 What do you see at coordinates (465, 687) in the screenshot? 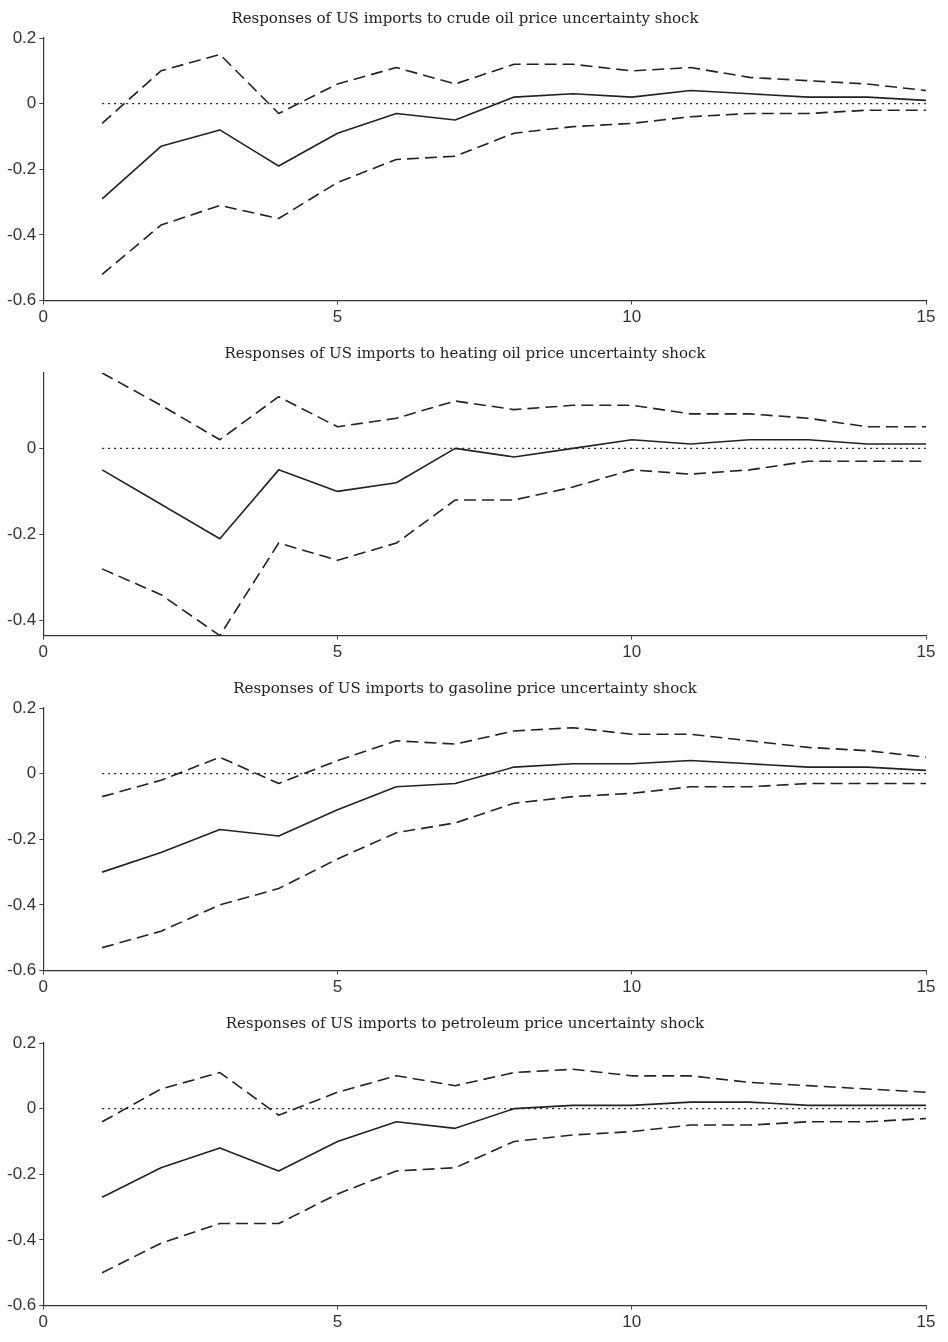
I see `chart-title: Responses of US imports to gasoline price uncertainty shock` at bounding box center [465, 687].